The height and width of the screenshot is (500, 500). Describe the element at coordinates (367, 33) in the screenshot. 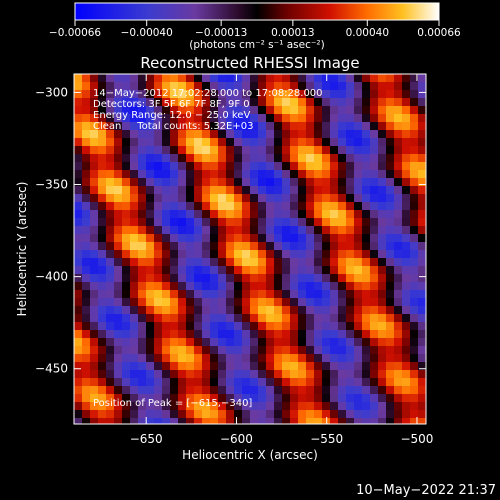

I see `colorbar-tick-label: 0.00040` at that location.